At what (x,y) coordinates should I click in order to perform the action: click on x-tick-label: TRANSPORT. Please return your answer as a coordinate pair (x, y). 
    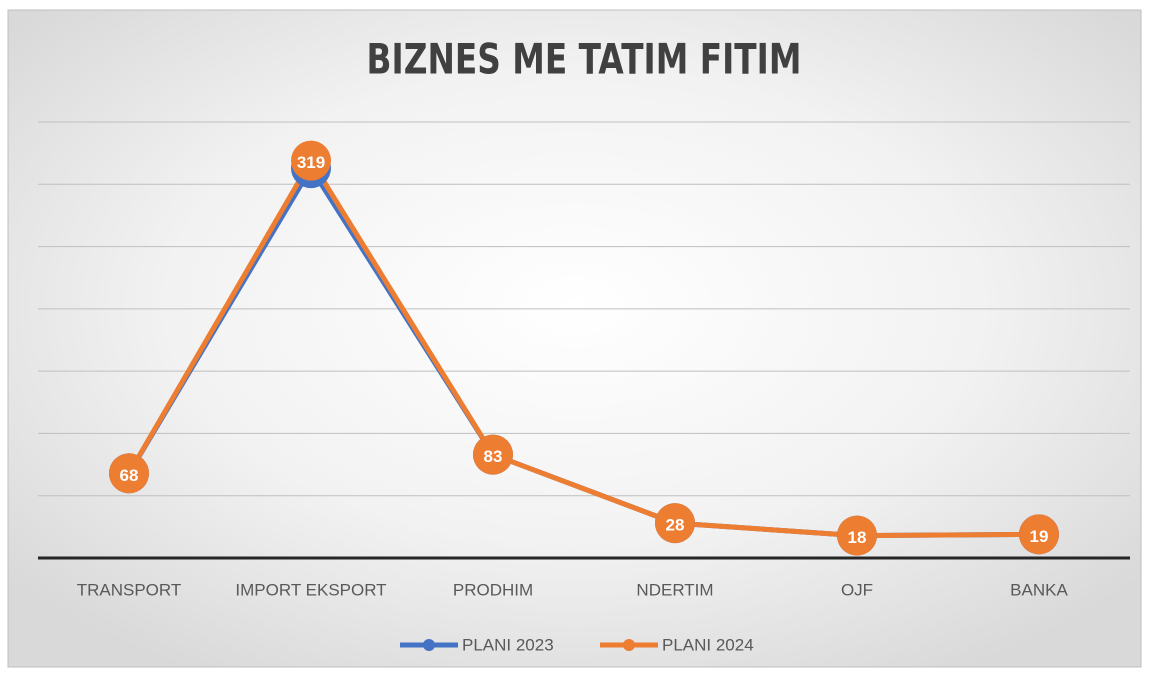
    Looking at the image, I should click on (129, 589).